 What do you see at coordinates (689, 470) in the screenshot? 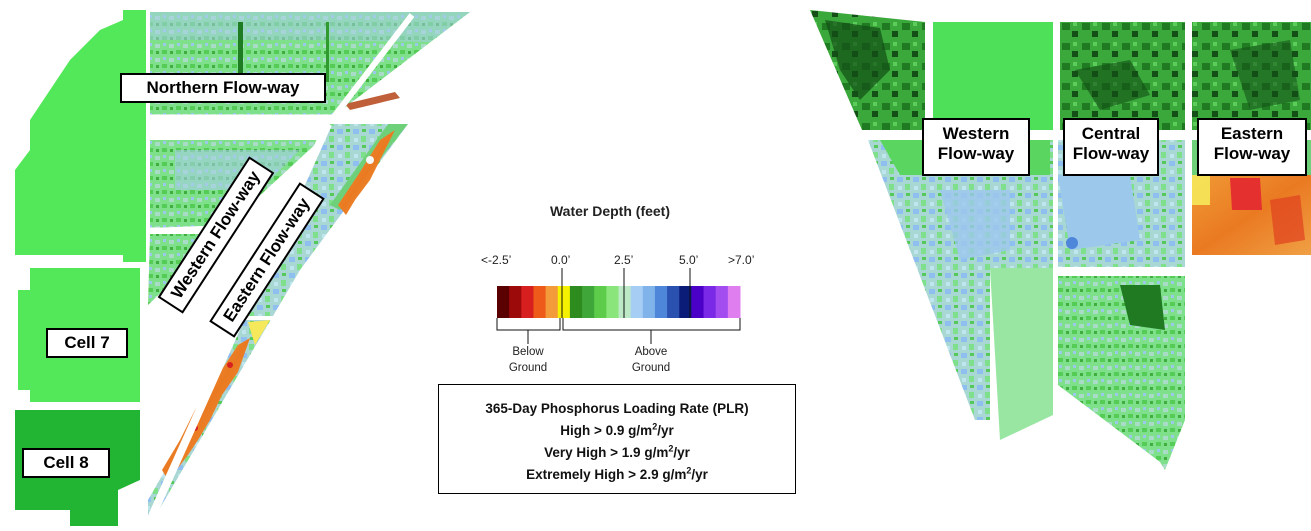
I see `plr-extremely-high-sup: 2` at bounding box center [689, 470].